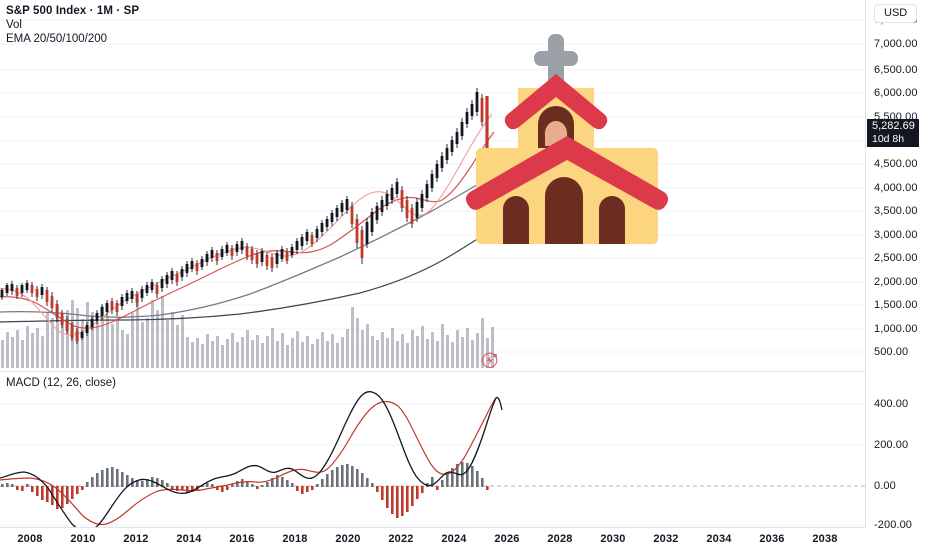 This screenshot has height=550, width=932. I want to click on door-left, so click(516, 220).